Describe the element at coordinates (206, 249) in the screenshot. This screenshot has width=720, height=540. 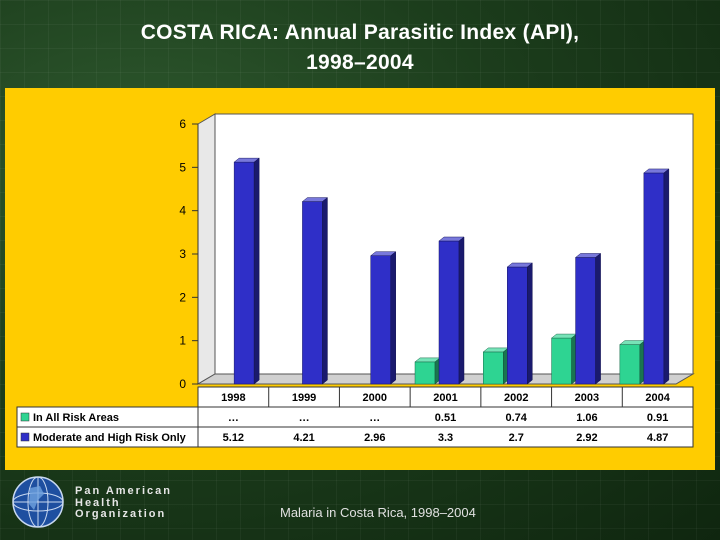
I see `chart-side-wall` at that location.